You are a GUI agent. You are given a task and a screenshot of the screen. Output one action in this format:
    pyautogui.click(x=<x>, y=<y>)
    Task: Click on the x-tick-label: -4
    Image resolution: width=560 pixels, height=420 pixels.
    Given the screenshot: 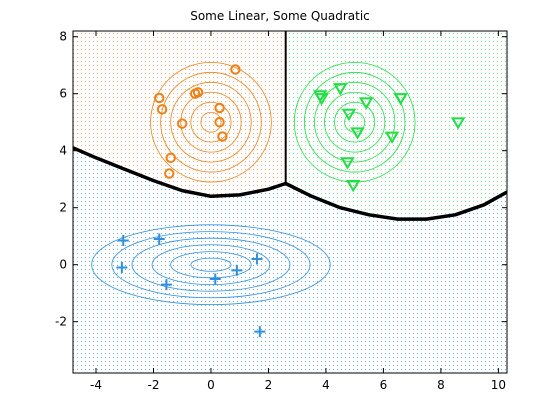 What is the action you would take?
    pyautogui.click(x=96, y=385)
    